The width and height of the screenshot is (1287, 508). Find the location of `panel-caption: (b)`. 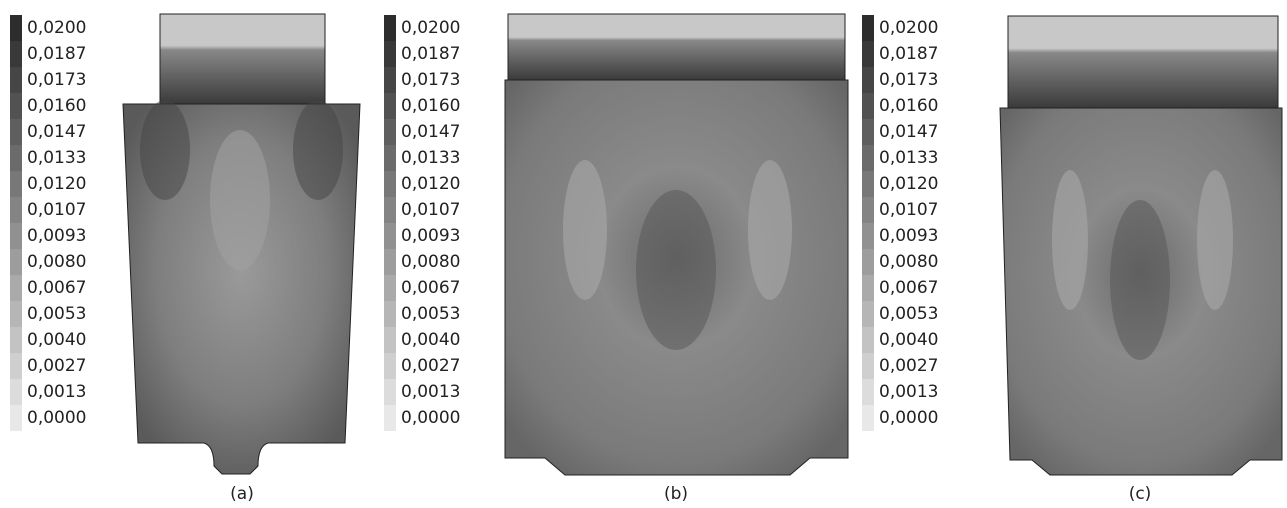

panel-caption: (b) is located at coordinates (676, 494).